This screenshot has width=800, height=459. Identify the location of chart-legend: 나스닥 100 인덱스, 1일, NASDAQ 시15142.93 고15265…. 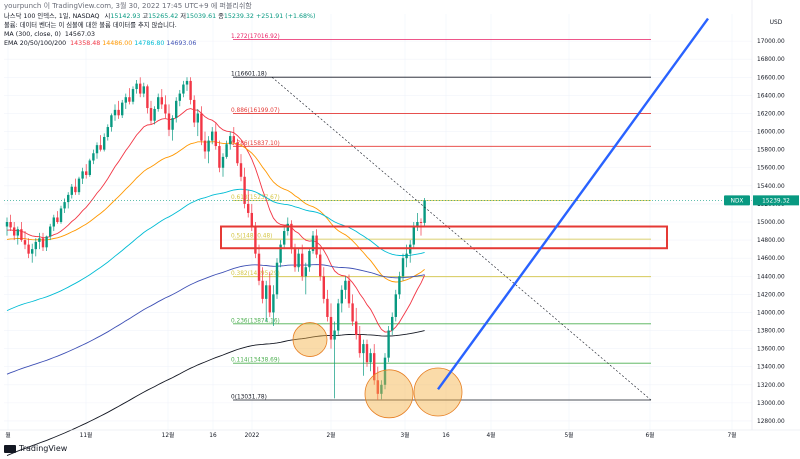
(159, 30).